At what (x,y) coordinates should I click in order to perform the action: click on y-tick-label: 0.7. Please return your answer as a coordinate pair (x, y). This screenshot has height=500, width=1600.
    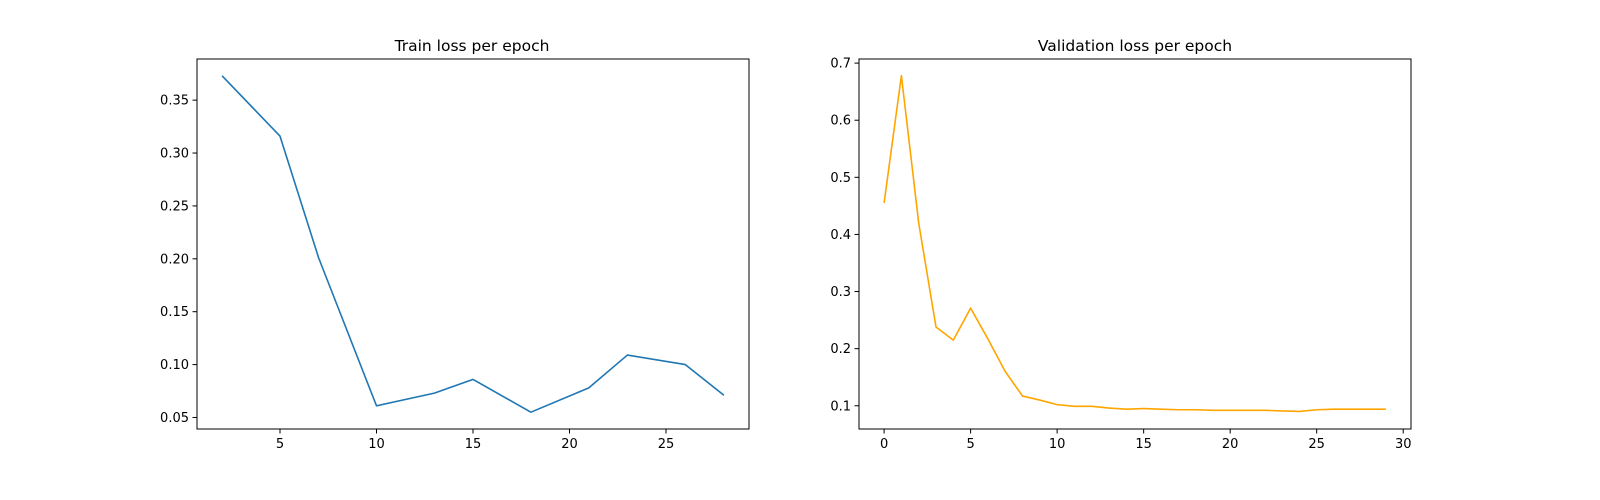
    Looking at the image, I should click on (840, 64).